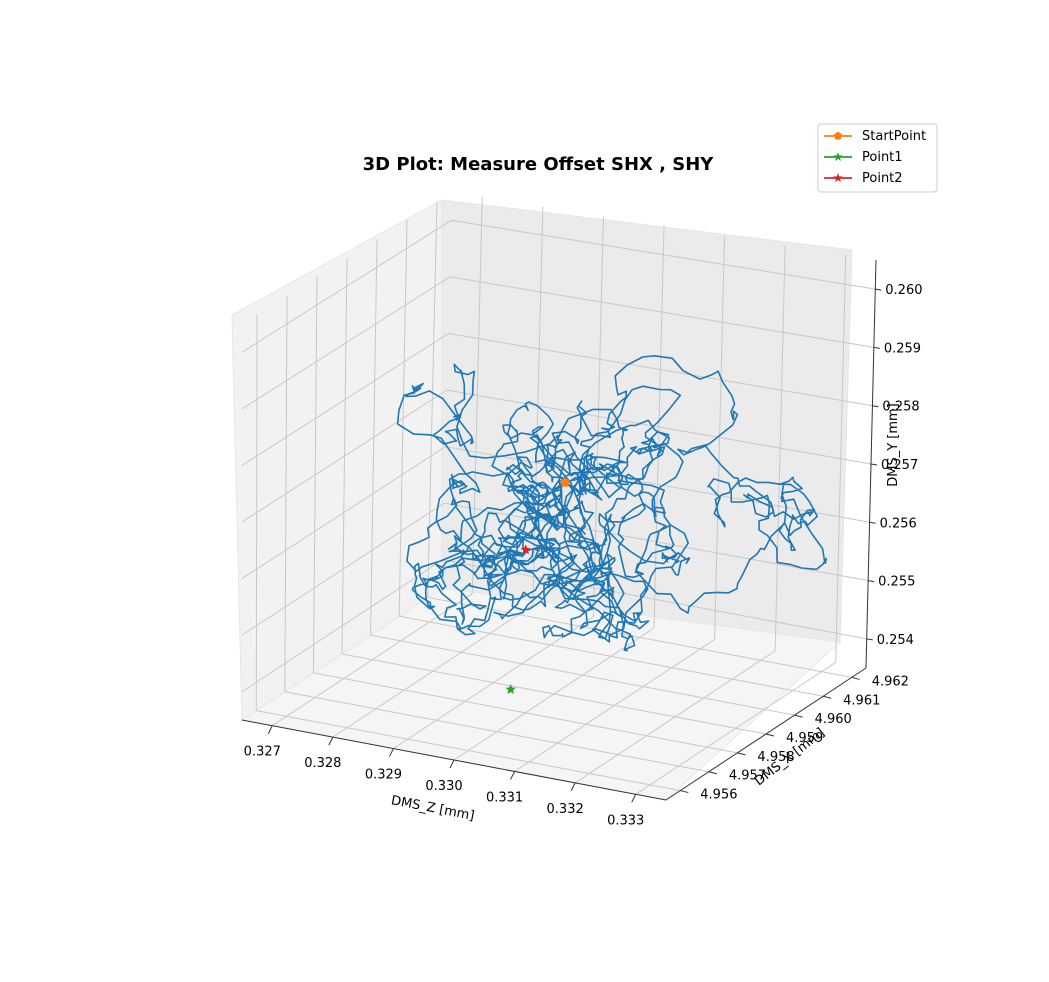  Describe the element at coordinates (322, 763) in the screenshot. I see `x-tick-label: 0.328` at that location.